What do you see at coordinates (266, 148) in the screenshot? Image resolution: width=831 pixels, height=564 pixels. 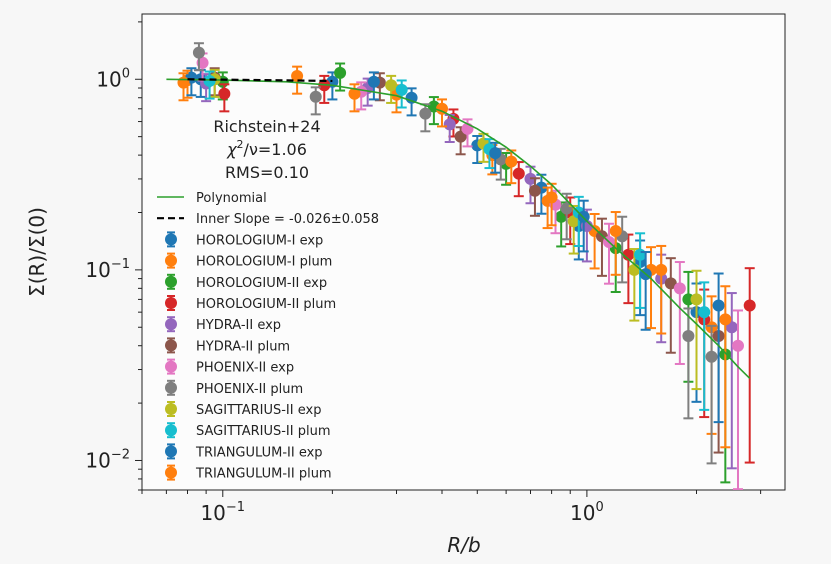 I see `annotation-chi2: χ2/ν=1.06` at bounding box center [266, 148].